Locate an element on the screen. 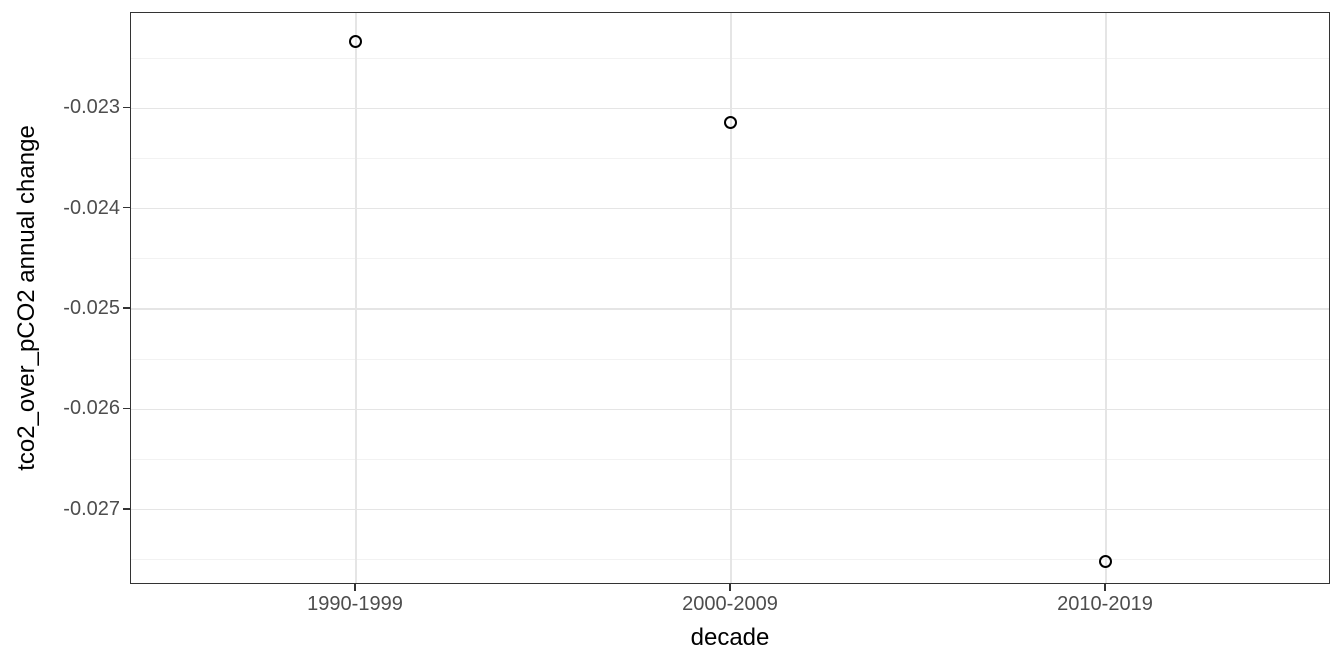 The height and width of the screenshot is (672, 1344). x-axis-tick-label: 1990-1999 is located at coordinates (355, 604).